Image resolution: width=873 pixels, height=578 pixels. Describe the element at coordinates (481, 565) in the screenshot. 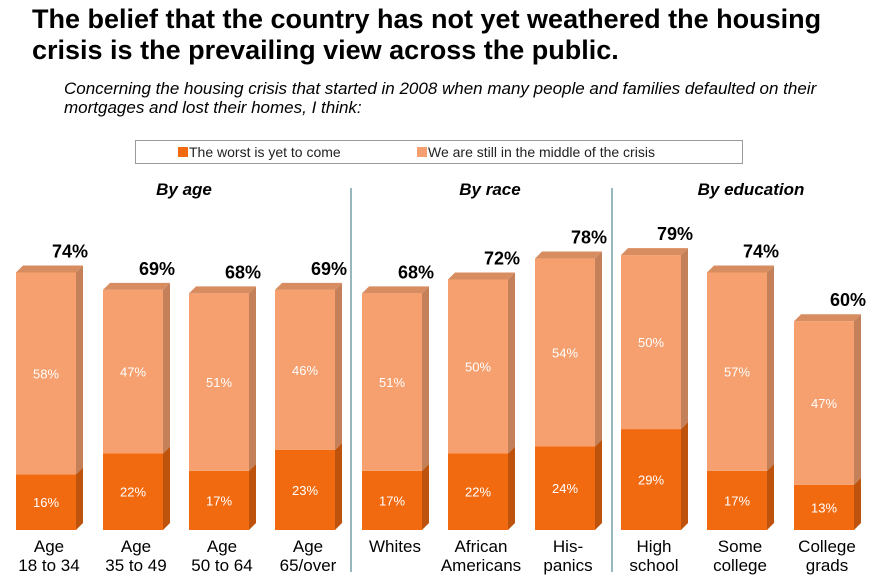

I see `category-label-5-line-1: Americans` at that location.